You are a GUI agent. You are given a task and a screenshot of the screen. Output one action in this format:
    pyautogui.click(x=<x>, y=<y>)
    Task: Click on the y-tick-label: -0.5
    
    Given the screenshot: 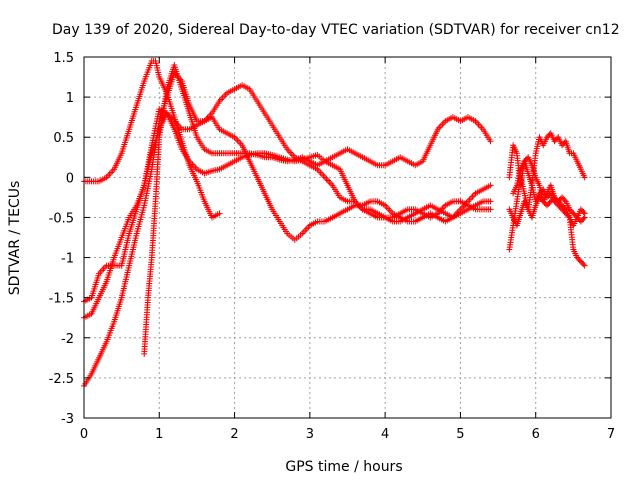 What is the action you would take?
    pyautogui.click(x=61, y=218)
    